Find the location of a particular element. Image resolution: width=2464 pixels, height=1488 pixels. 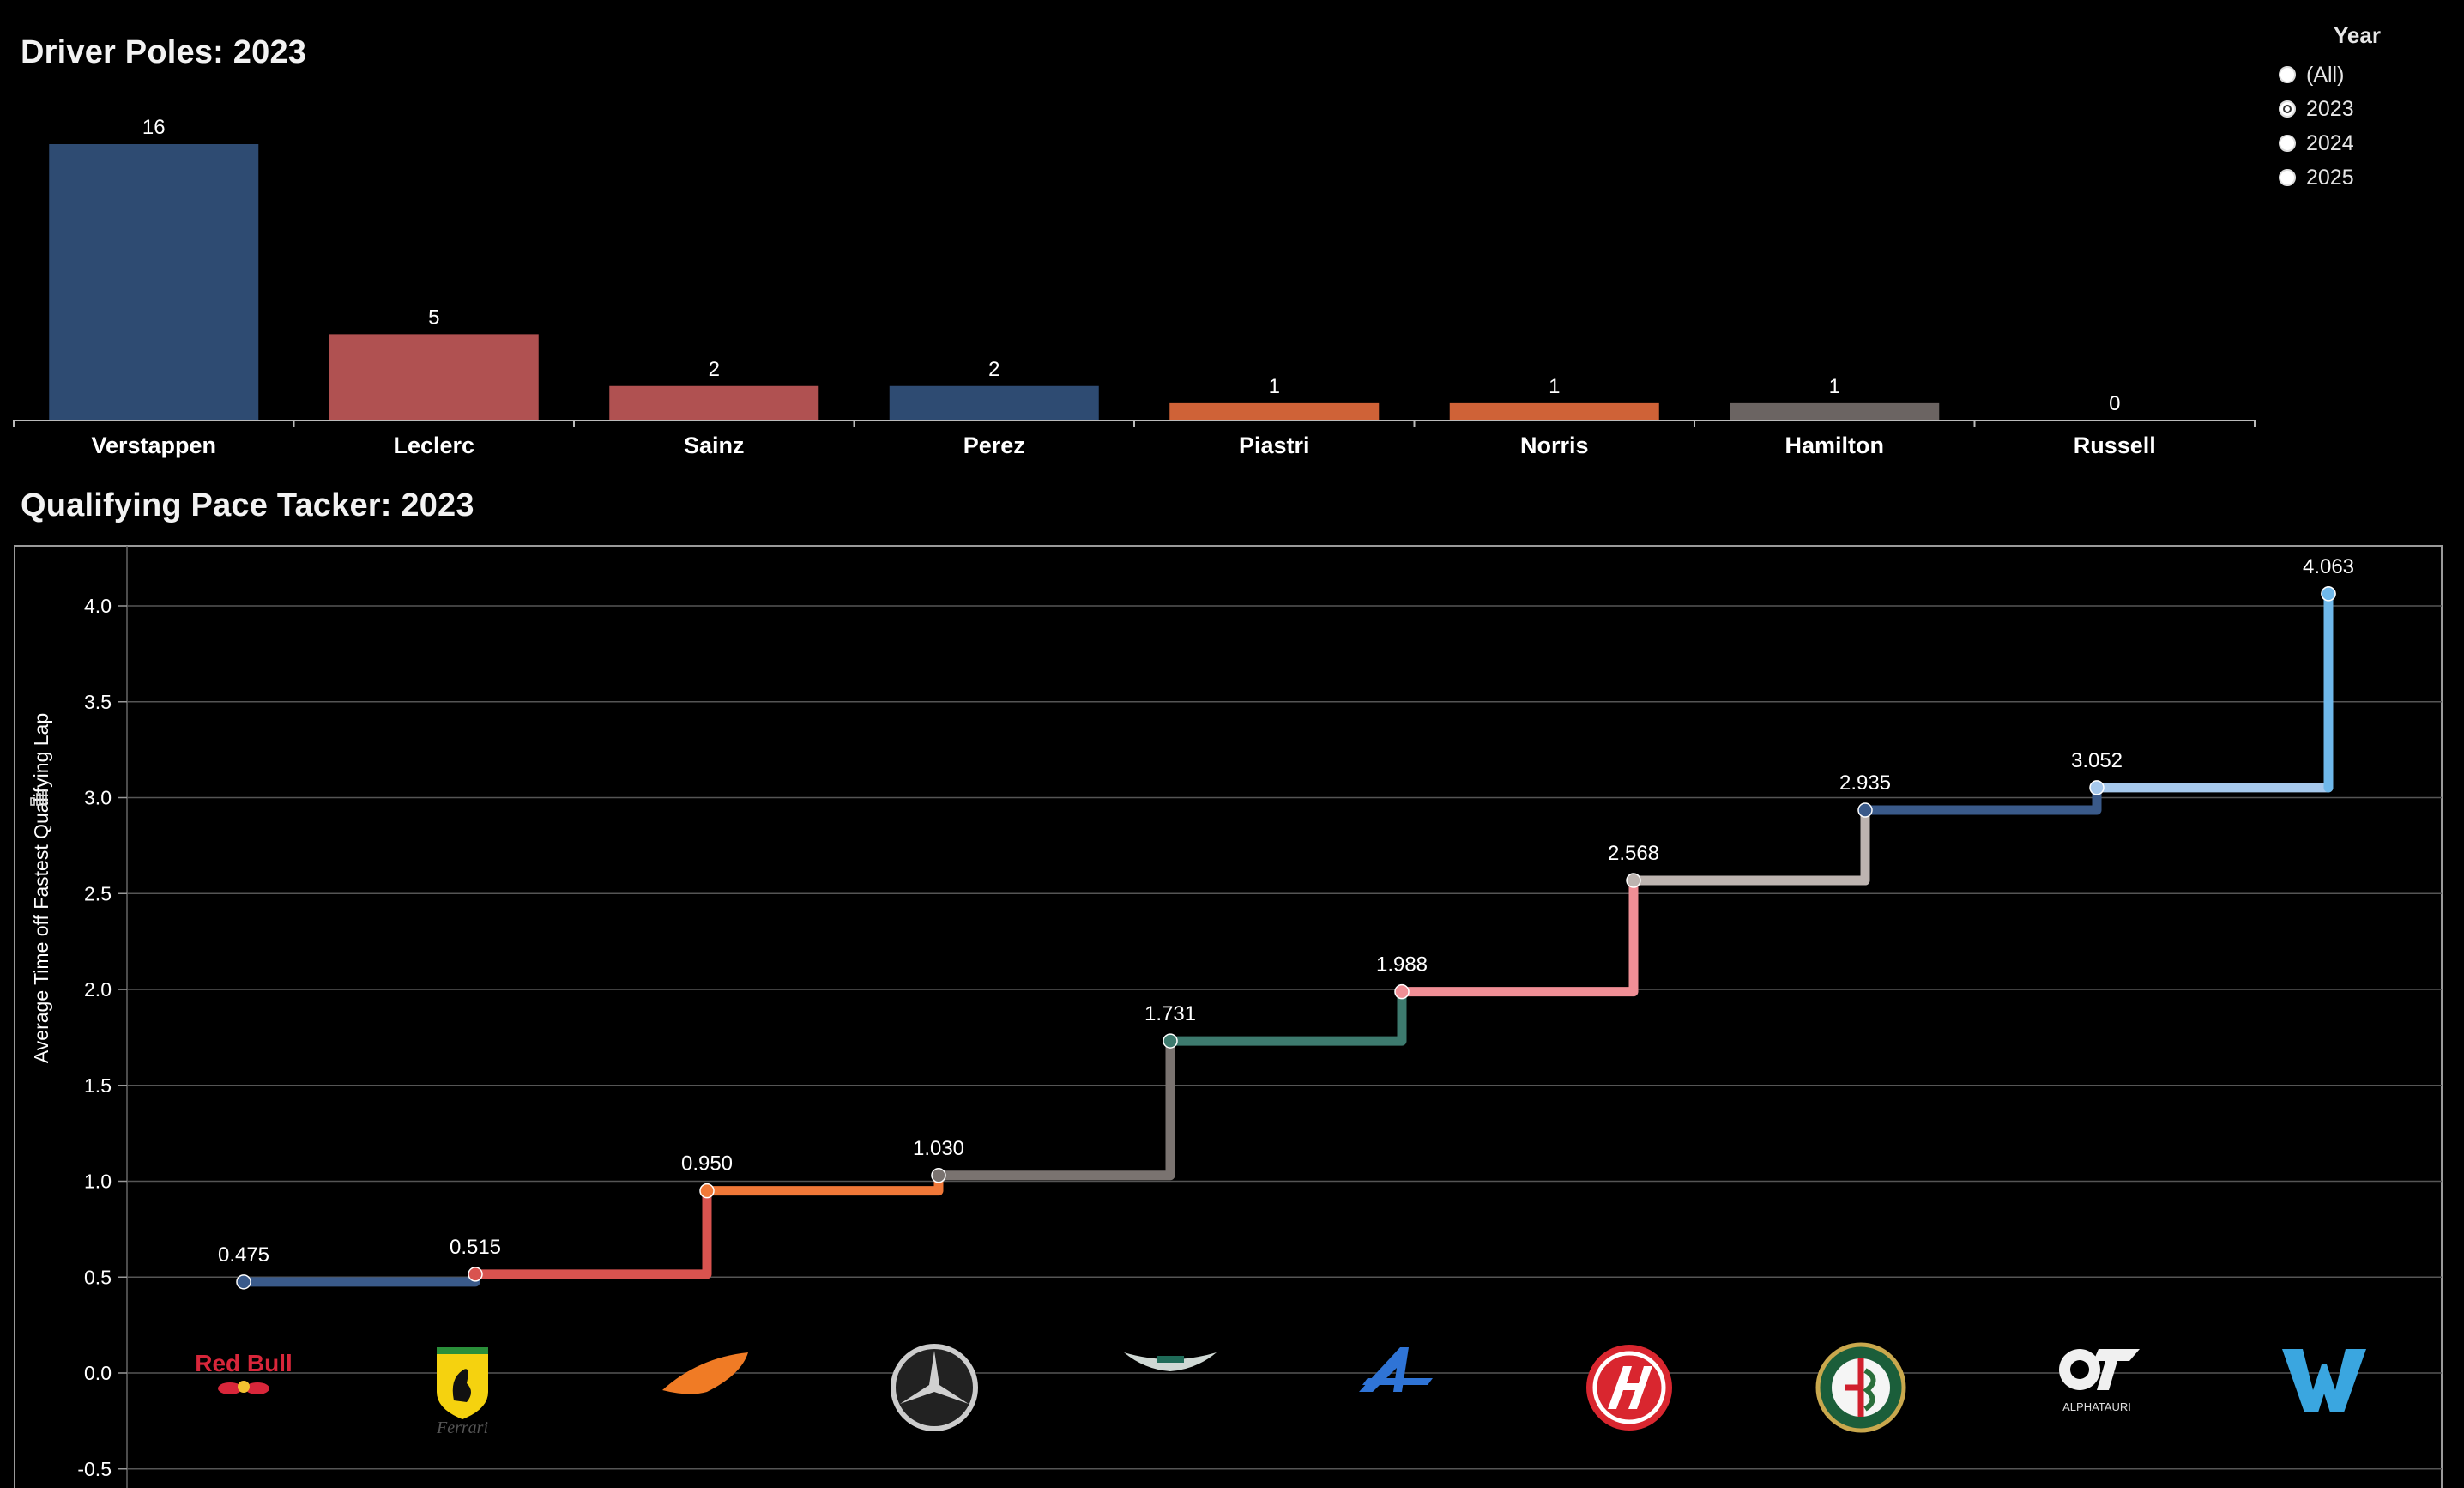

bar-category-label: Piastri is located at coordinates (1274, 445).